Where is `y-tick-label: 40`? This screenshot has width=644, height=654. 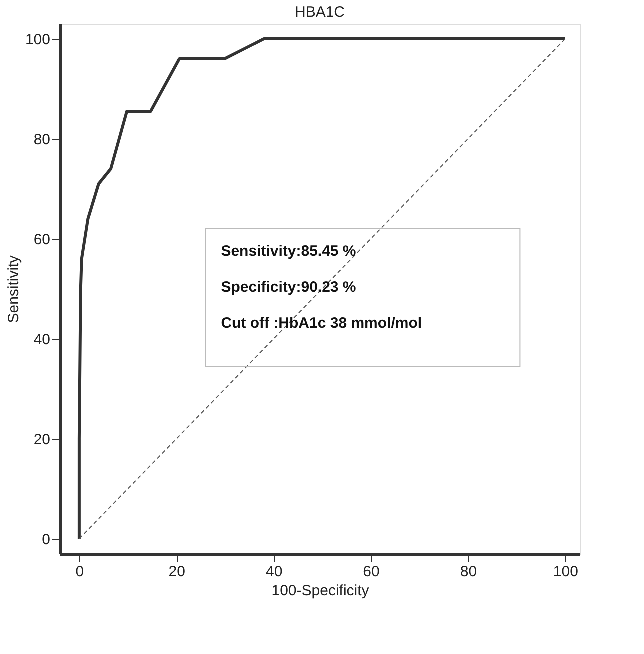 y-tick-label: 40 is located at coordinates (42, 340).